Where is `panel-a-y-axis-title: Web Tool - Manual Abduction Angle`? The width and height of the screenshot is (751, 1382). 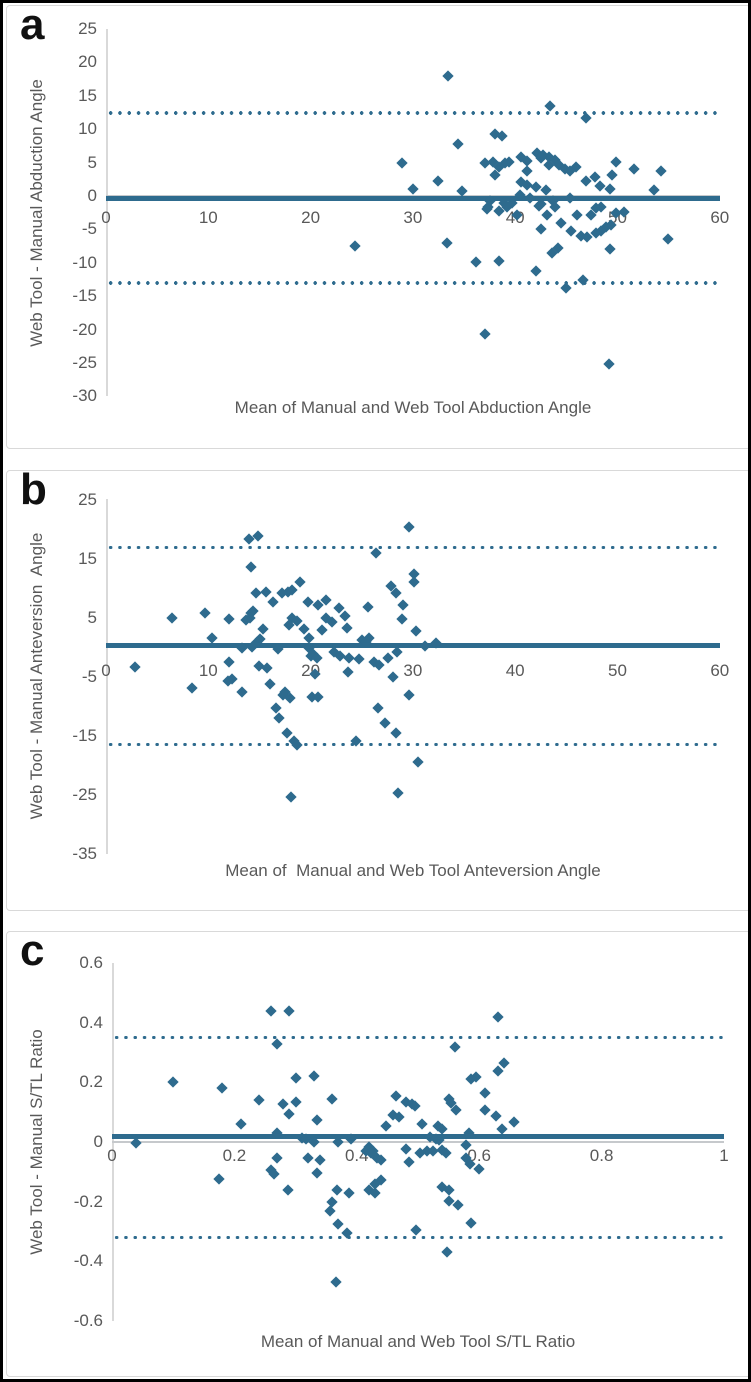 panel-a-y-axis-title: Web Tool - Manual Abduction Angle is located at coordinates (36, 213).